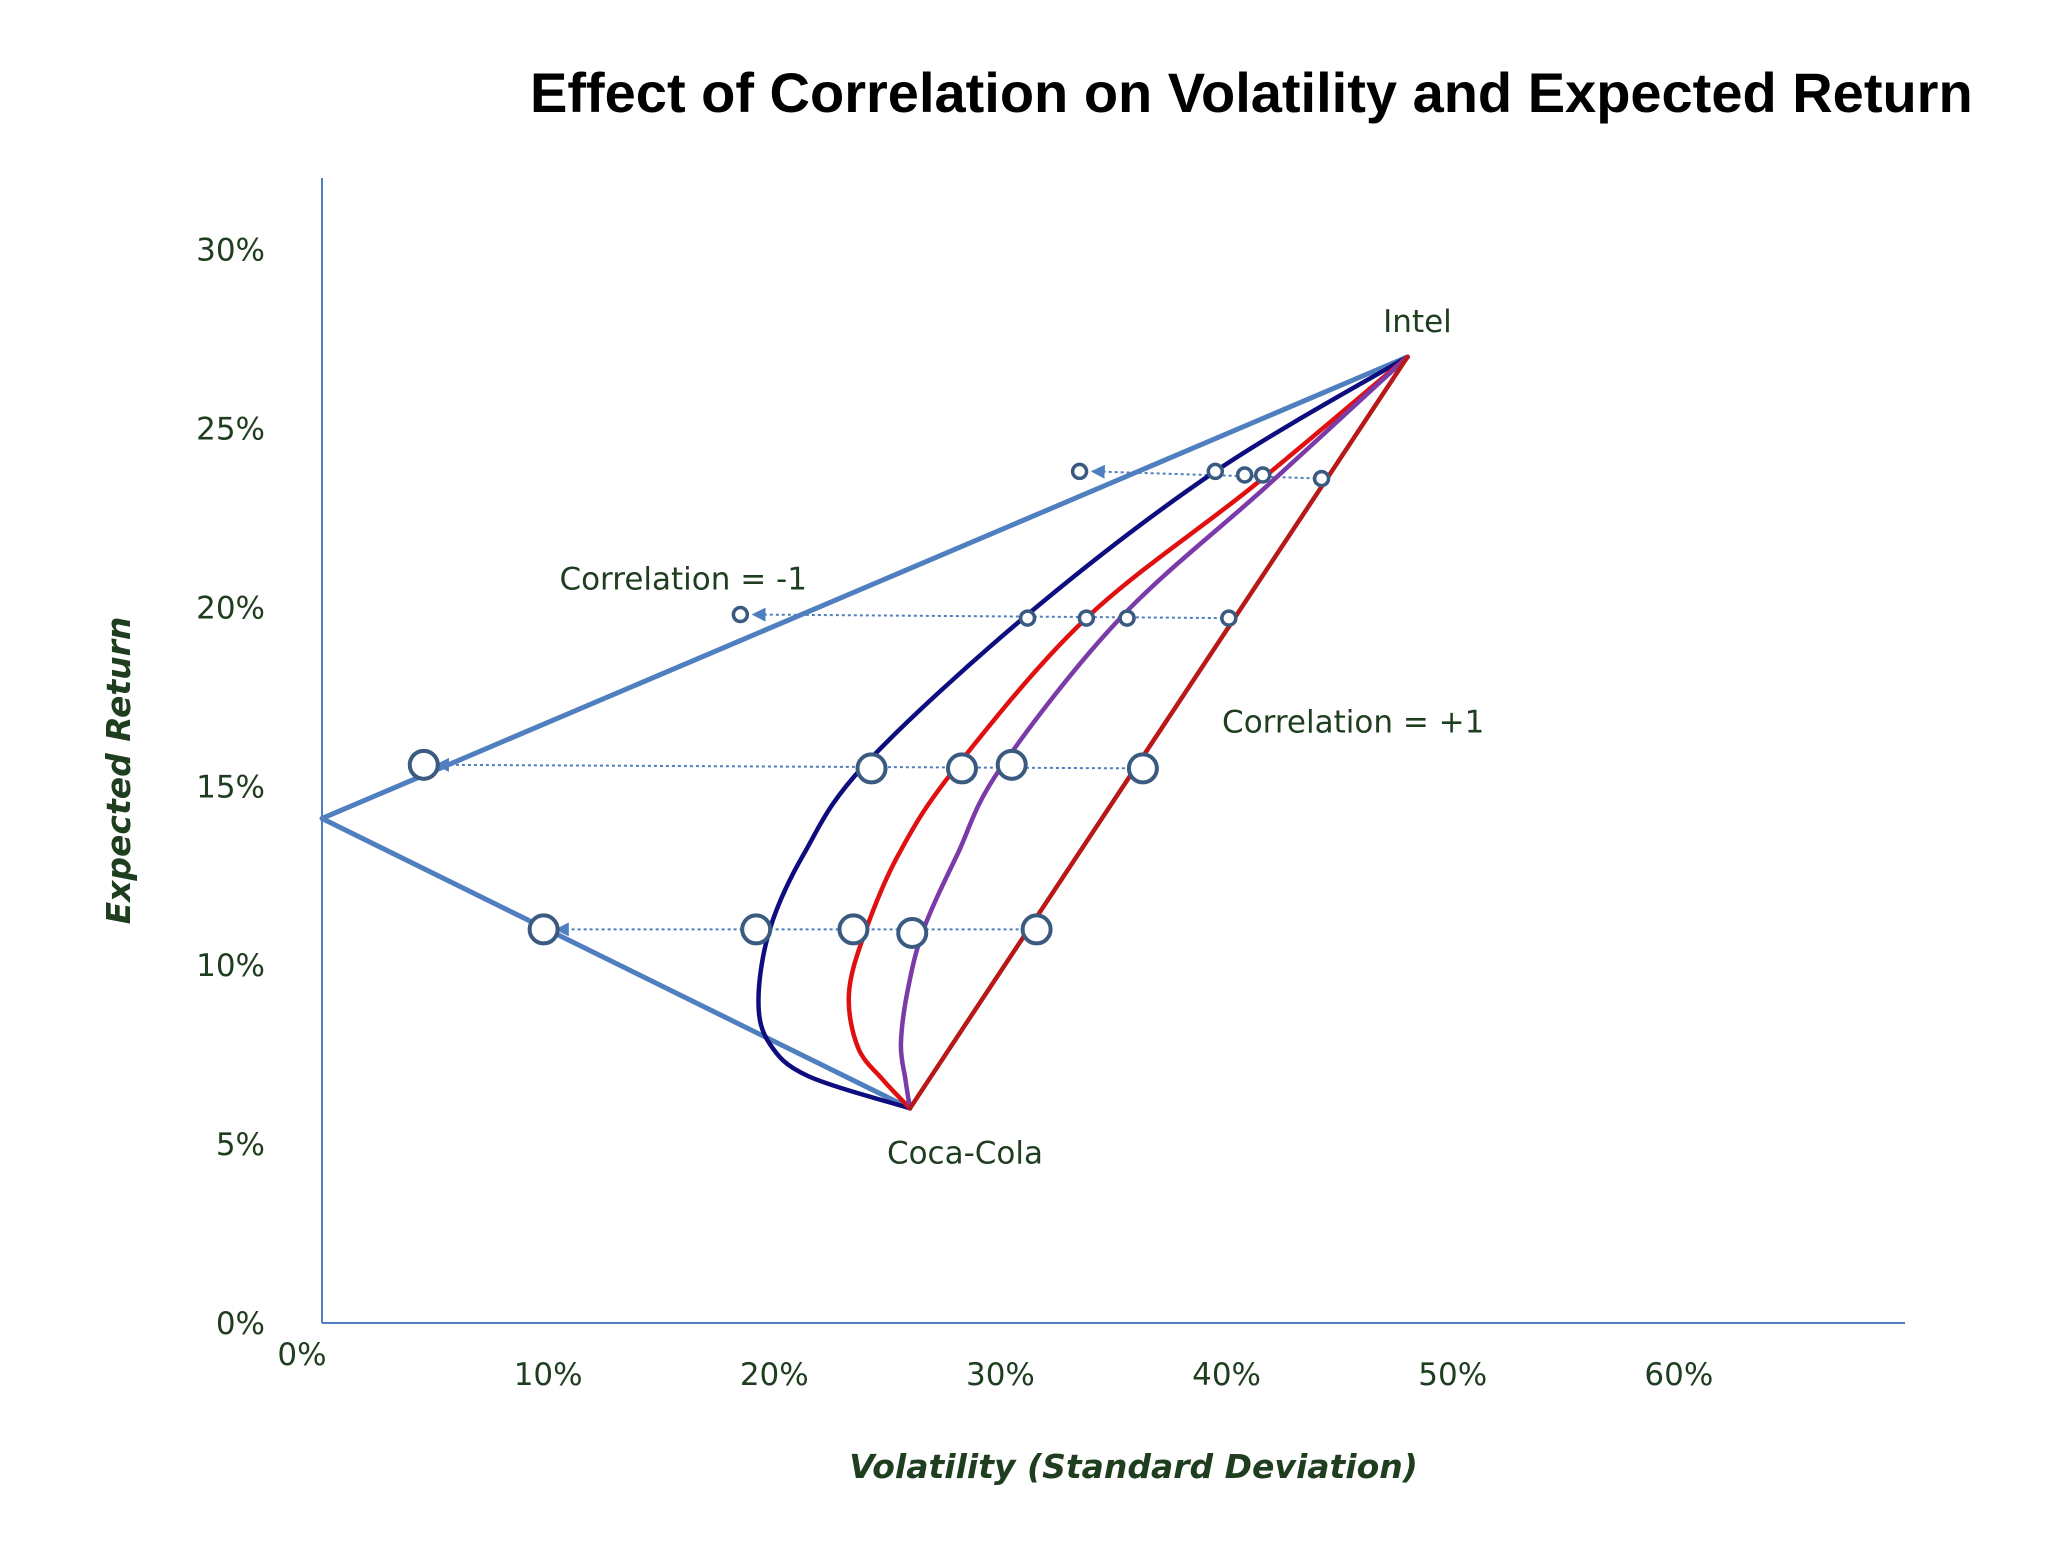 Image resolution: width=2048 pixels, height=1541 pixels. Describe the element at coordinates (965, 1153) in the screenshot. I see `endpoint-label: Coca-Cola` at that location.